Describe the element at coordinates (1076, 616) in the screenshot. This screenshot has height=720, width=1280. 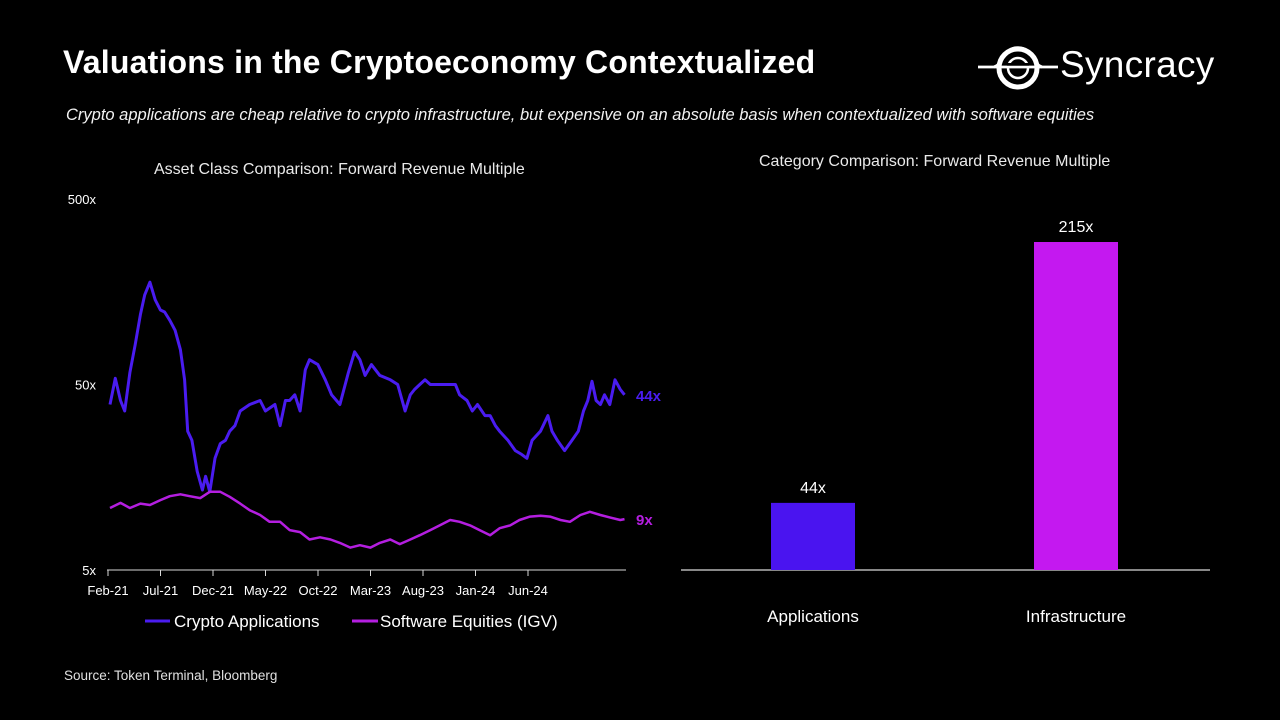
I see `bar-category-label: Infrastructure` at that location.